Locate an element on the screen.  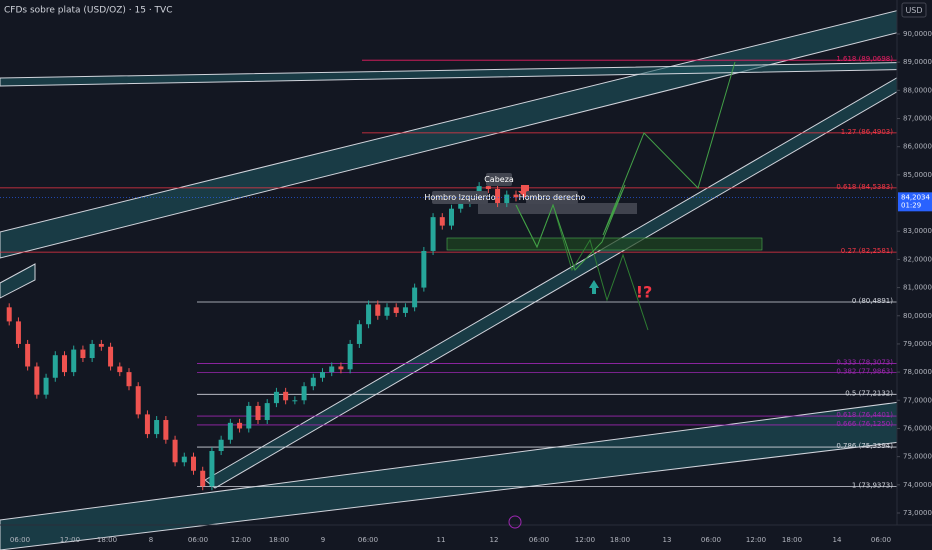
level-label: 0.786 (75,3394) is located at coordinates (864, 446).